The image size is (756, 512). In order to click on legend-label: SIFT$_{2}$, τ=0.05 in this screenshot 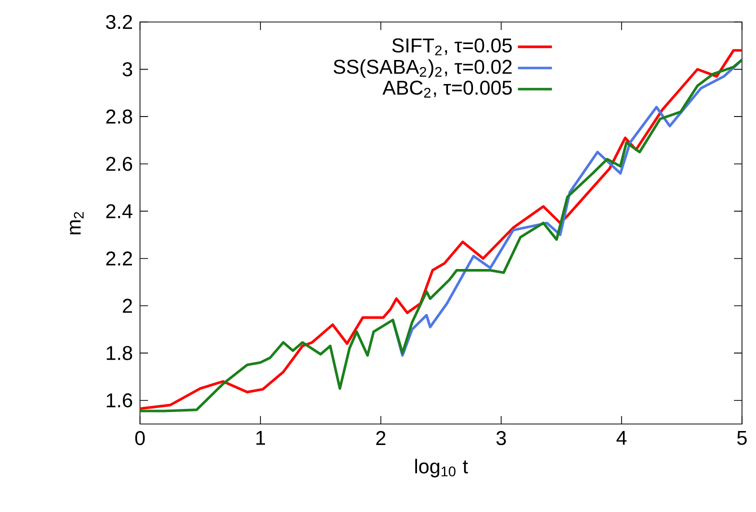, I will do `click(452, 47)`.